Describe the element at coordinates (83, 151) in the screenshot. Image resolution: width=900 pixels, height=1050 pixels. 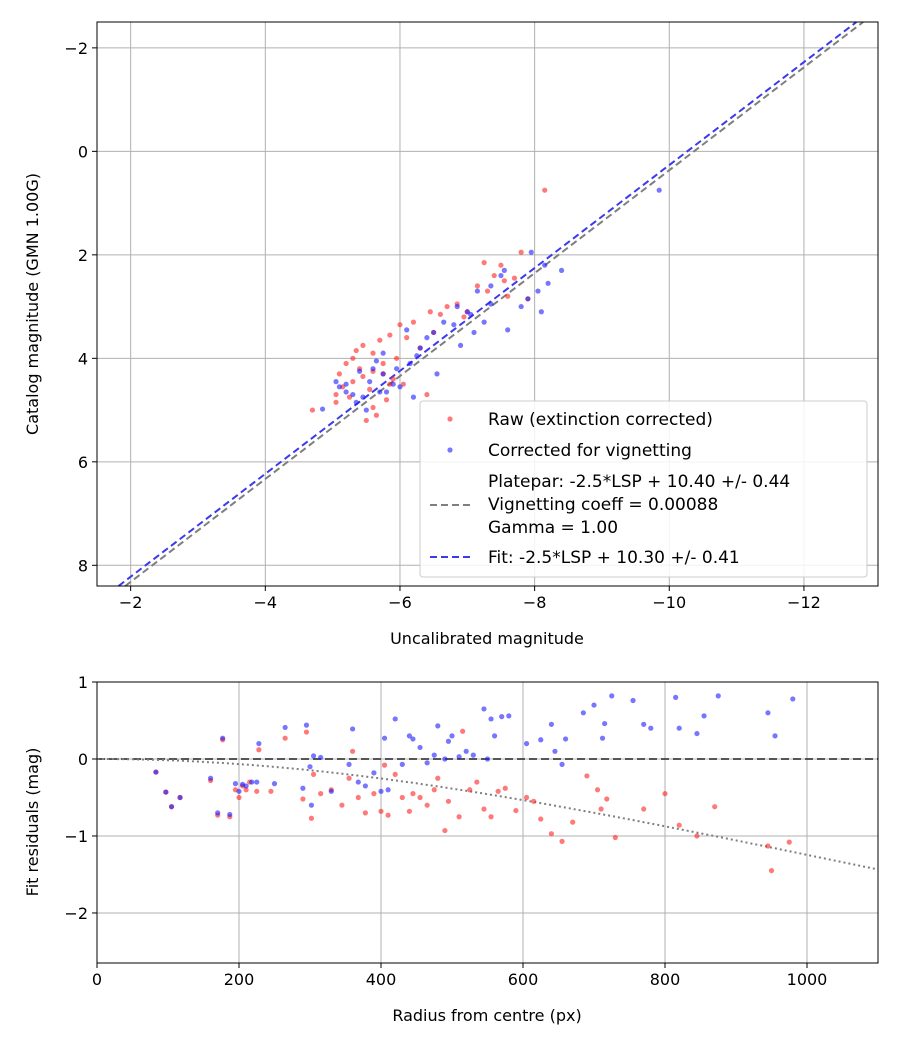
I see `calibration-y-tick-label: 0` at that location.